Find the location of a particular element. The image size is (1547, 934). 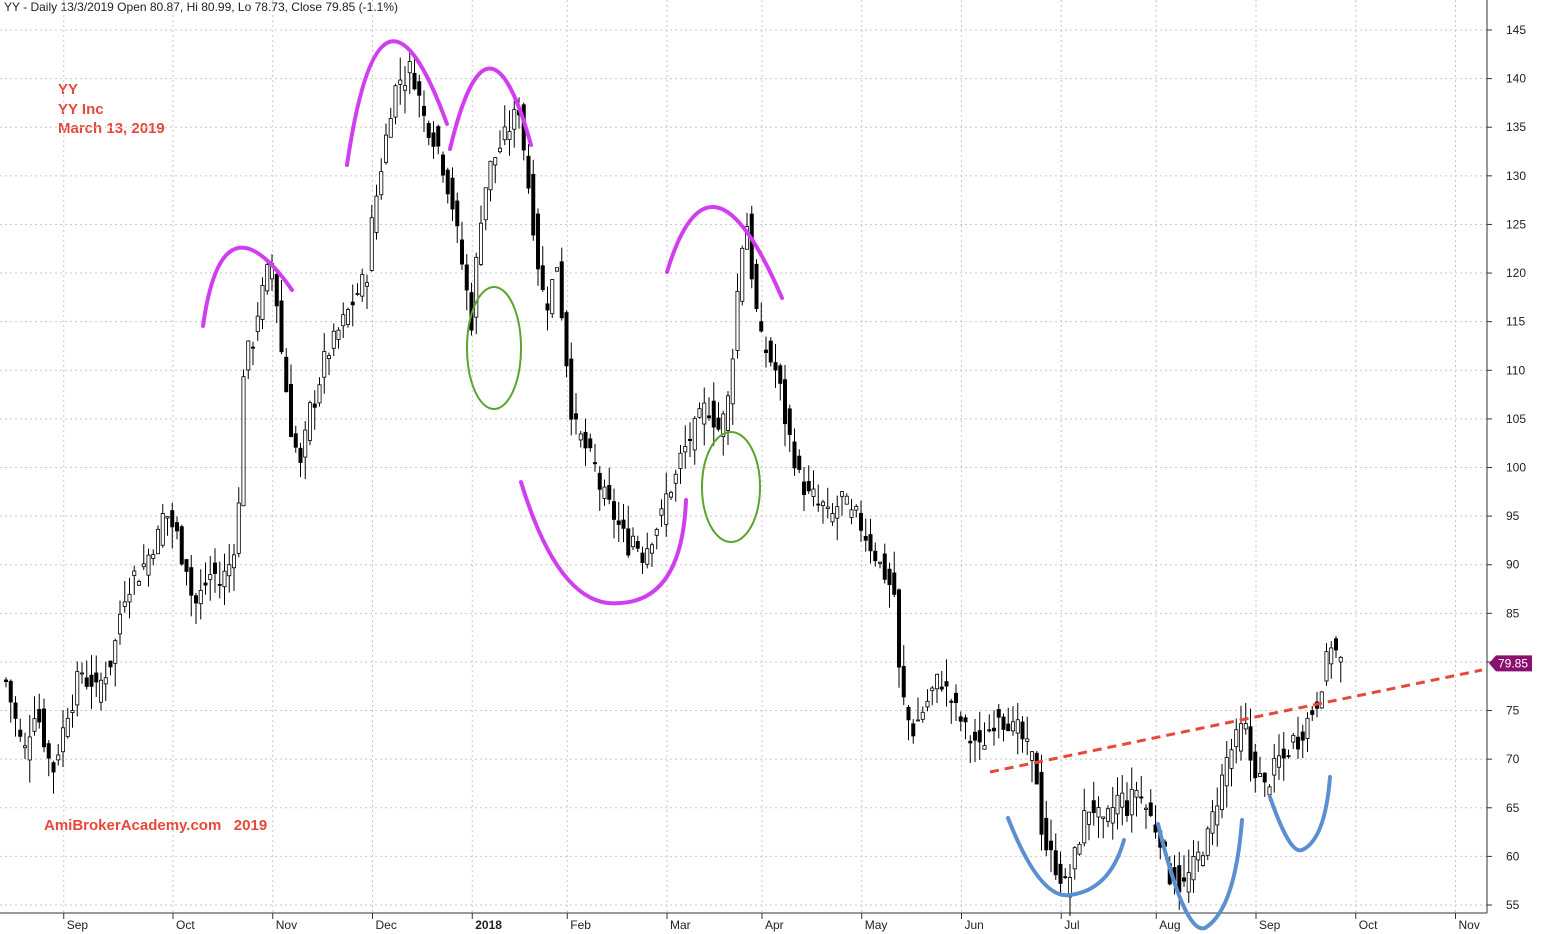

y-tick-label: 115 is located at coordinates (1515, 322).